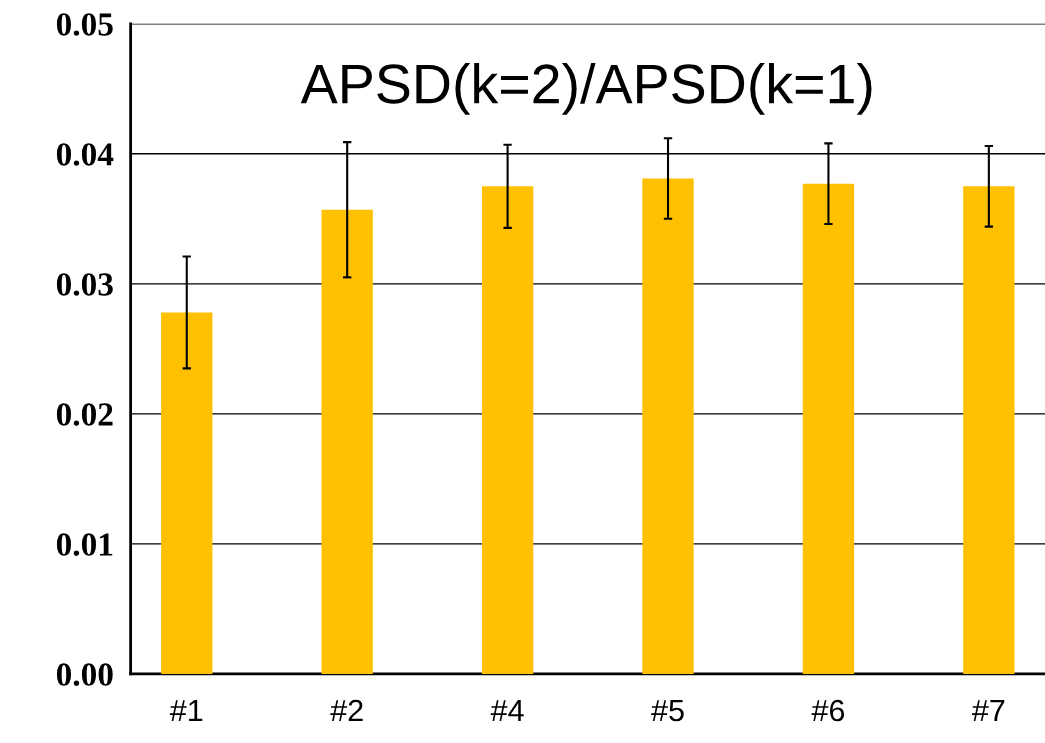  Describe the element at coordinates (507, 711) in the screenshot. I see `x-tick-label: #4` at that location.